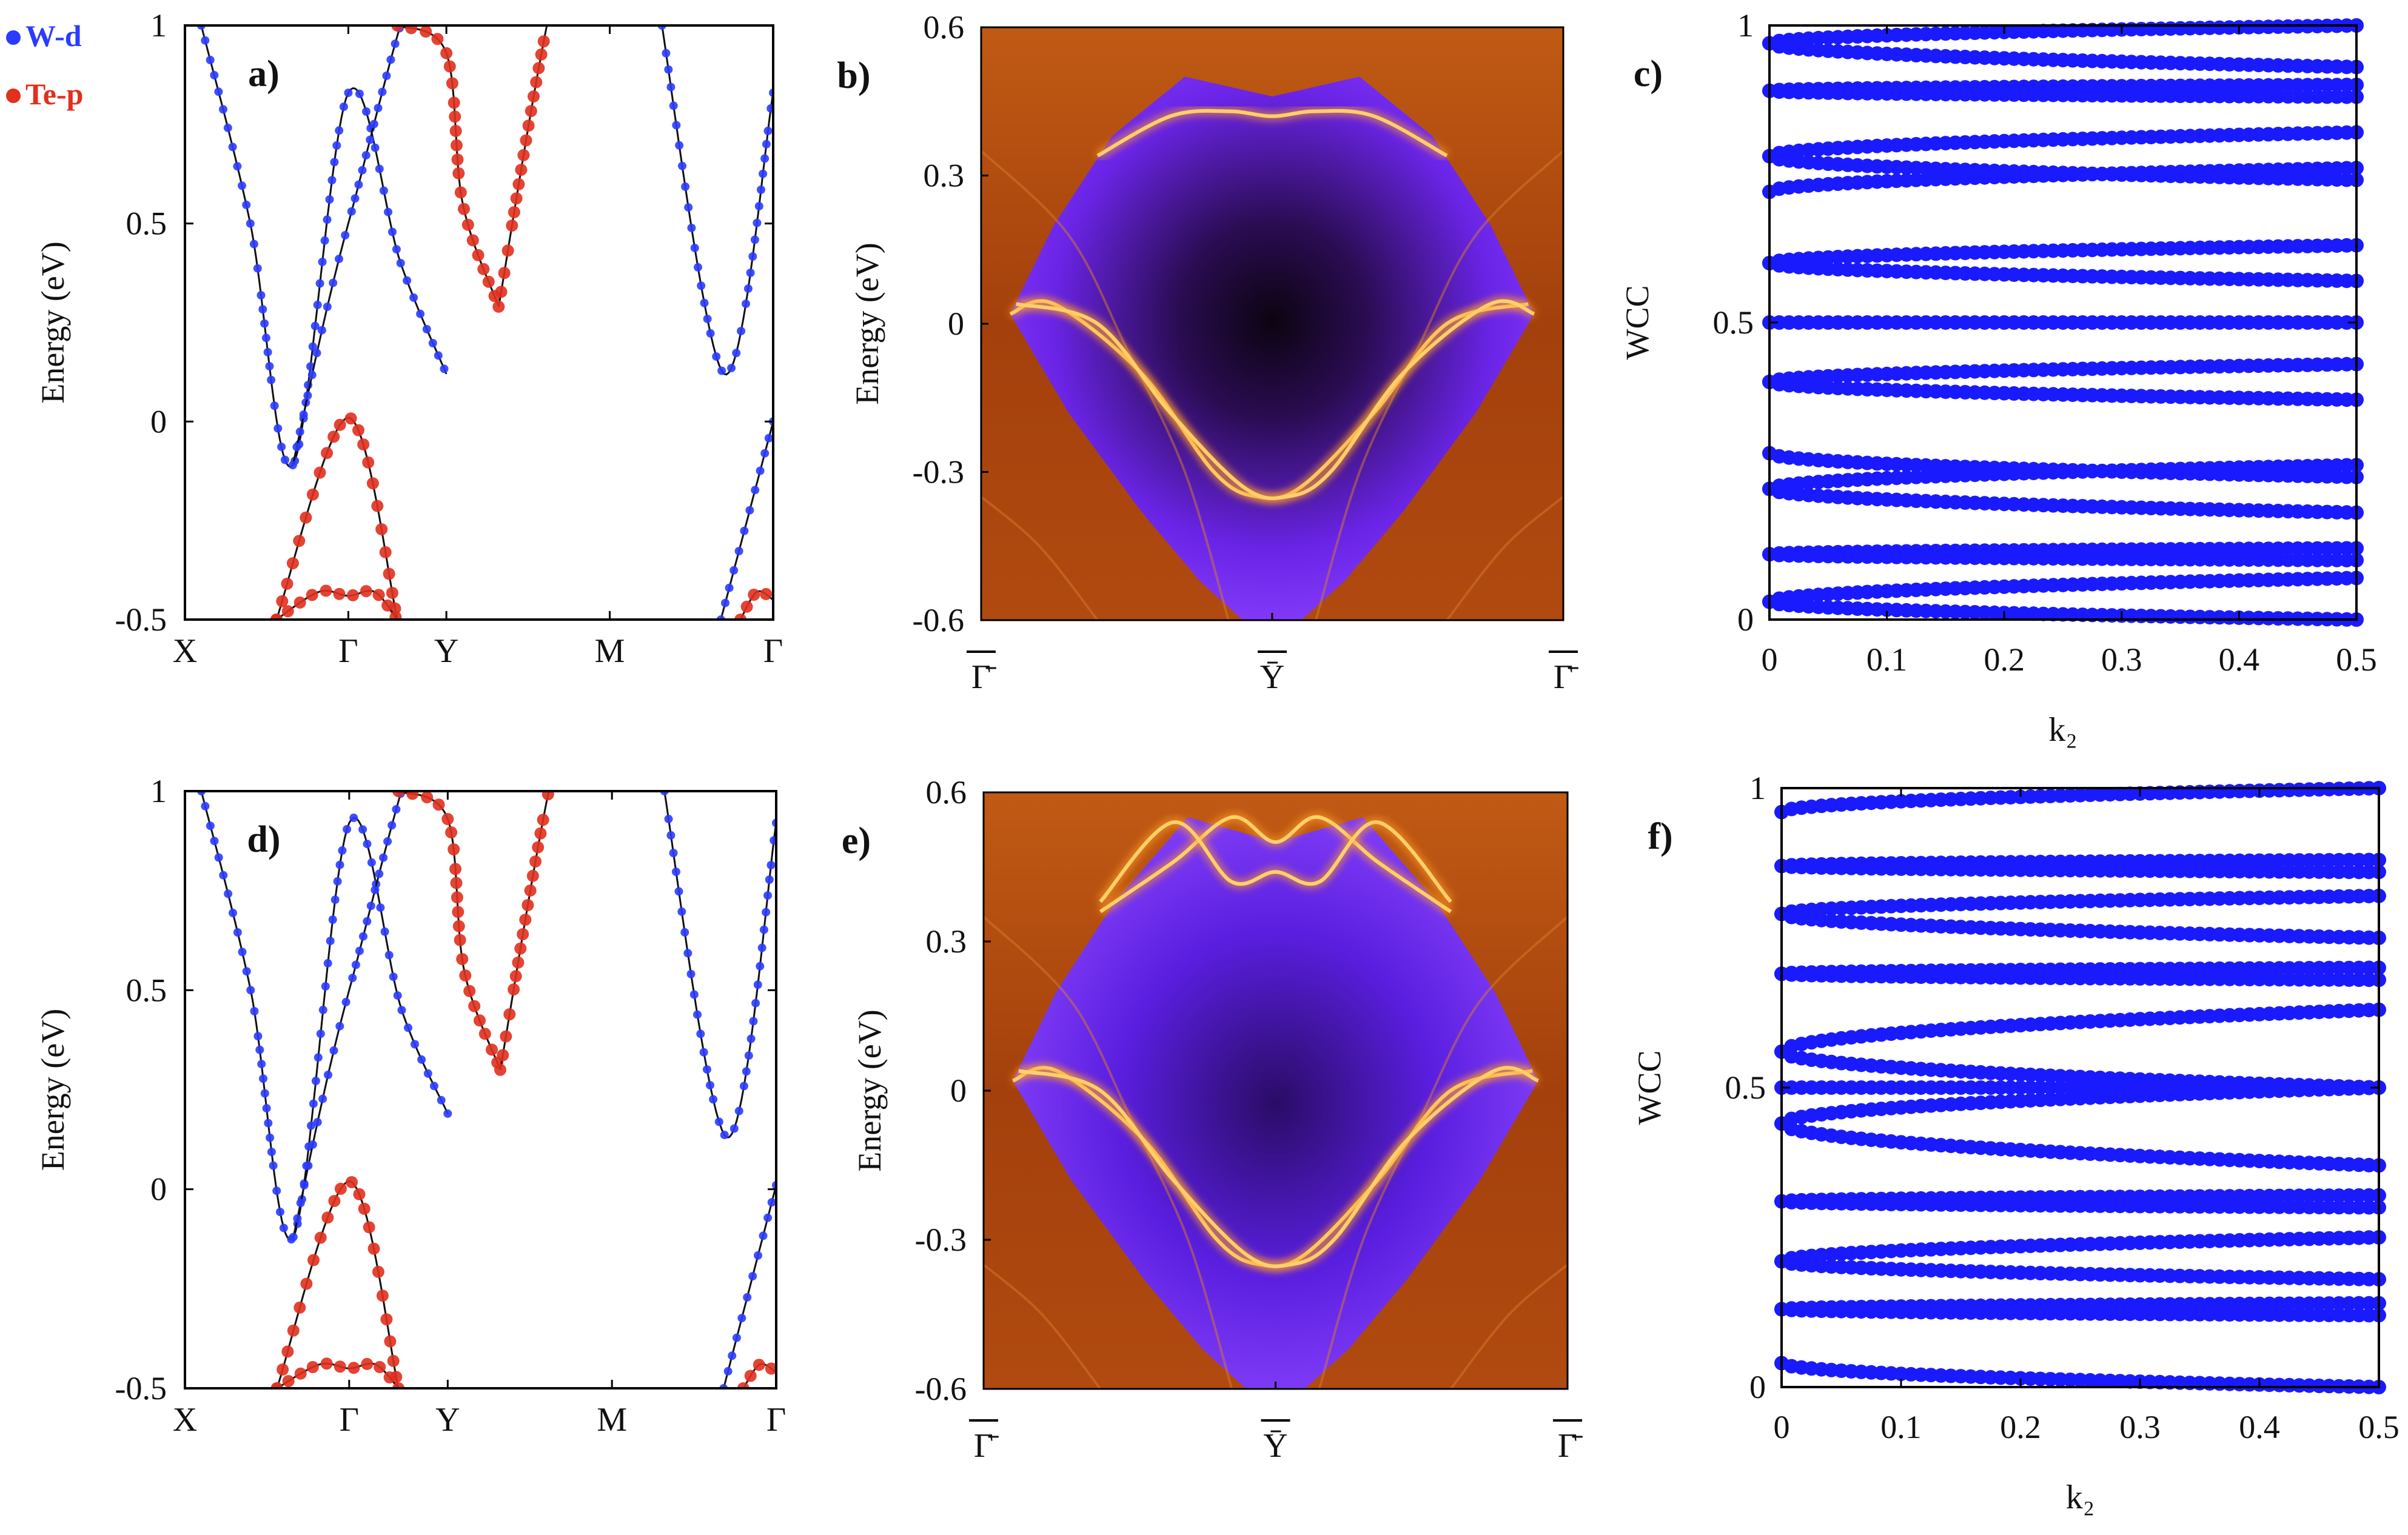  I want to click on bulk-gap-region, so click(1272, 348).